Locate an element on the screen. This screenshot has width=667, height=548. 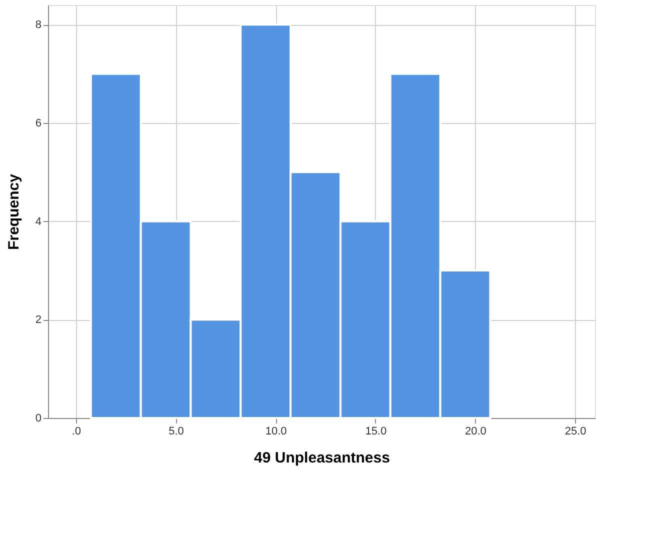
y-tick-label: 4 is located at coordinates (38, 222).